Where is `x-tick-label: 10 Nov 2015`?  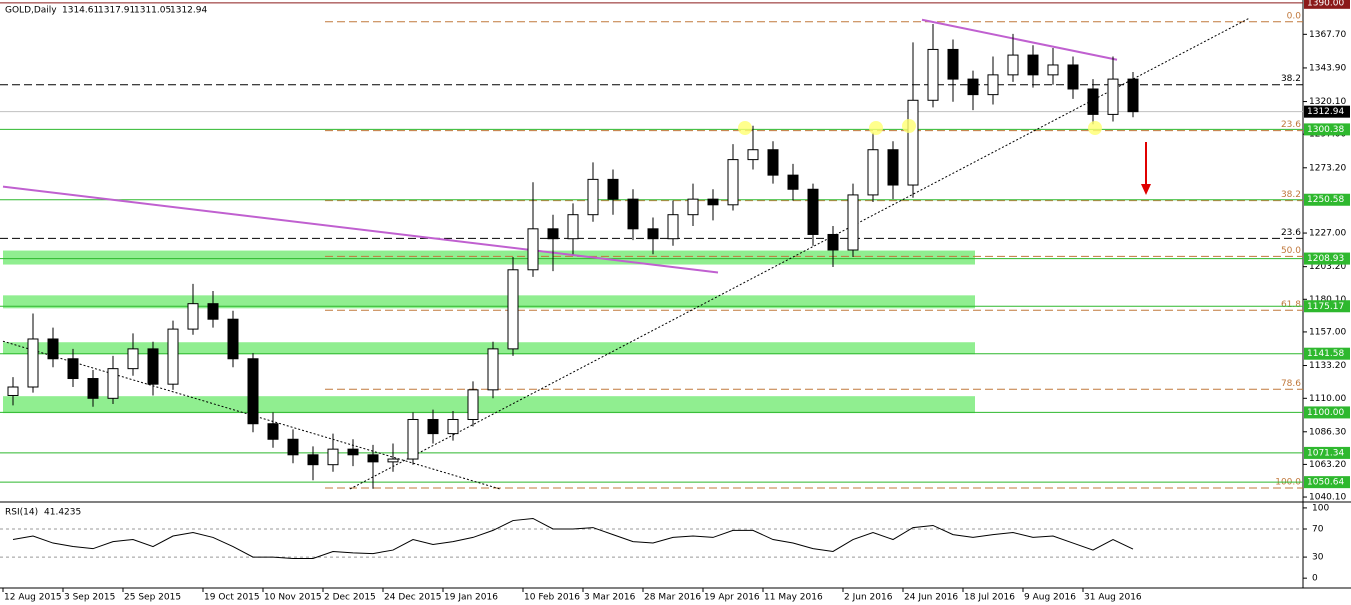
x-tick-label: 10 Nov 2015 is located at coordinates (293, 598).